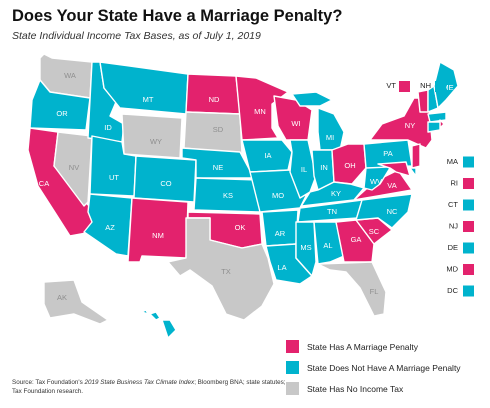 The height and width of the screenshot is (408, 490). I want to click on state-il, so click(303, 169).